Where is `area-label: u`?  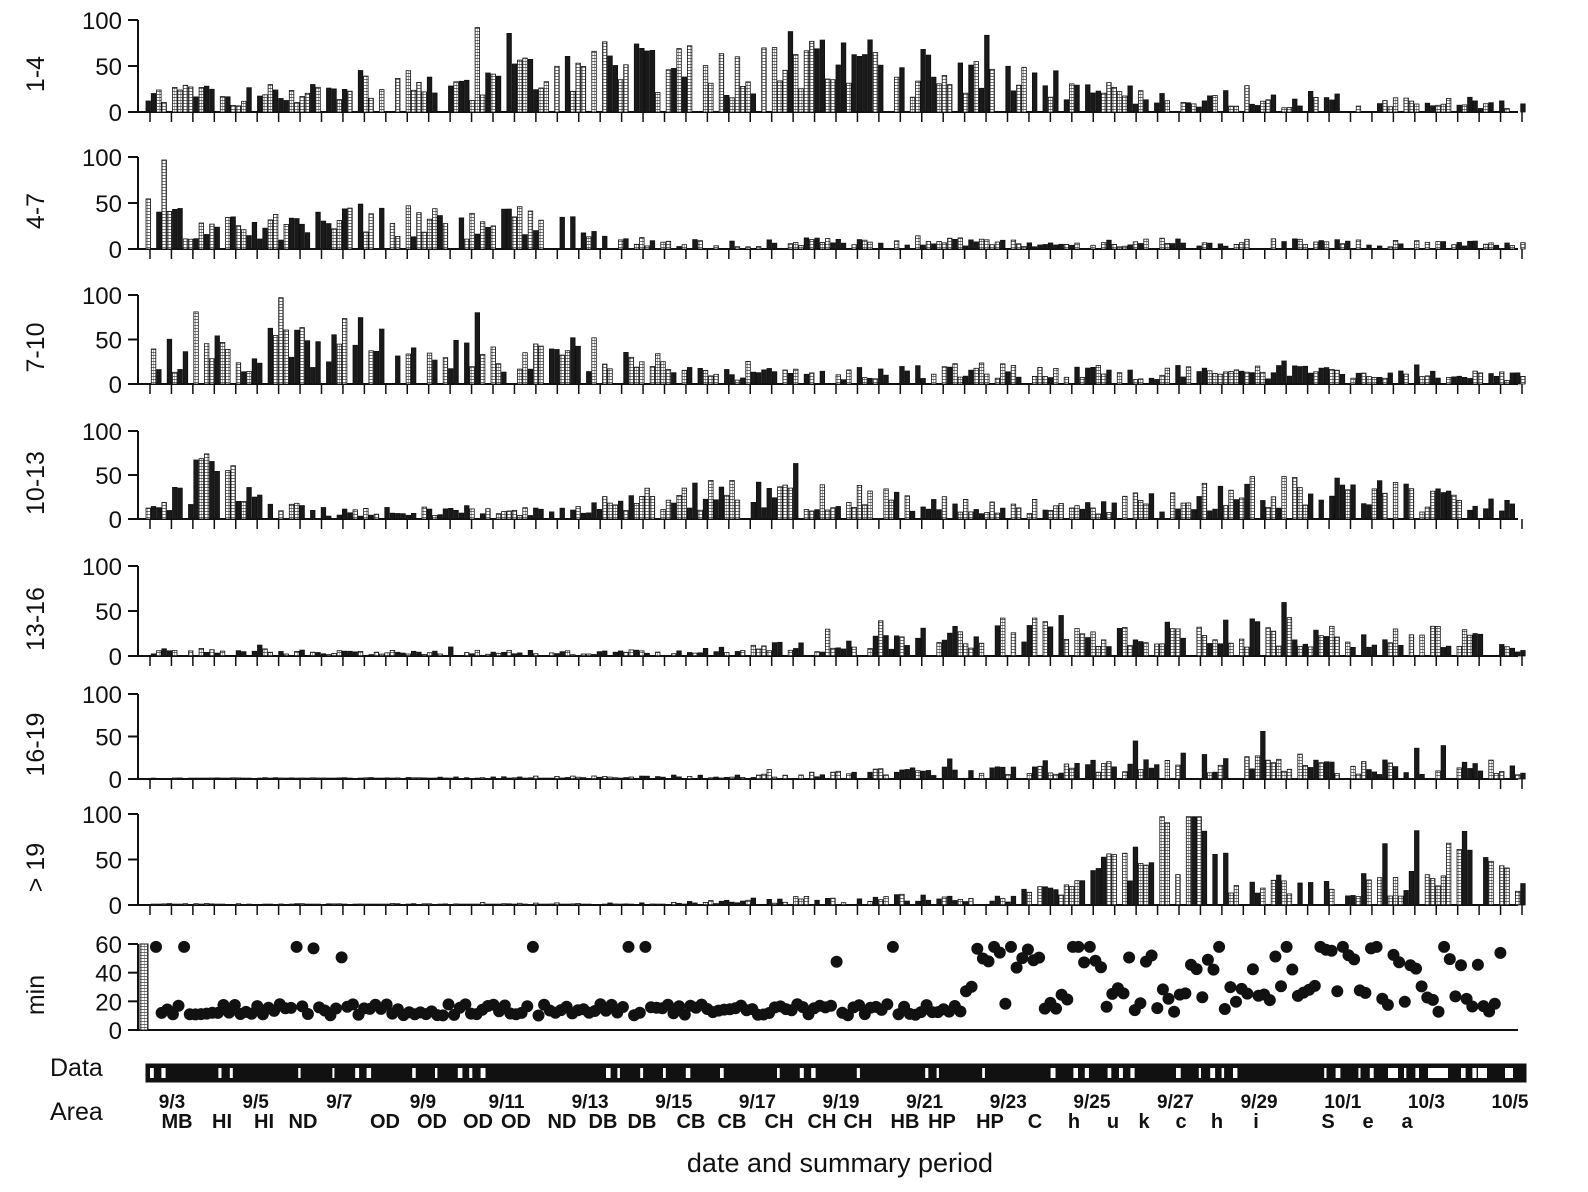
area-label: u is located at coordinates (1113, 1122).